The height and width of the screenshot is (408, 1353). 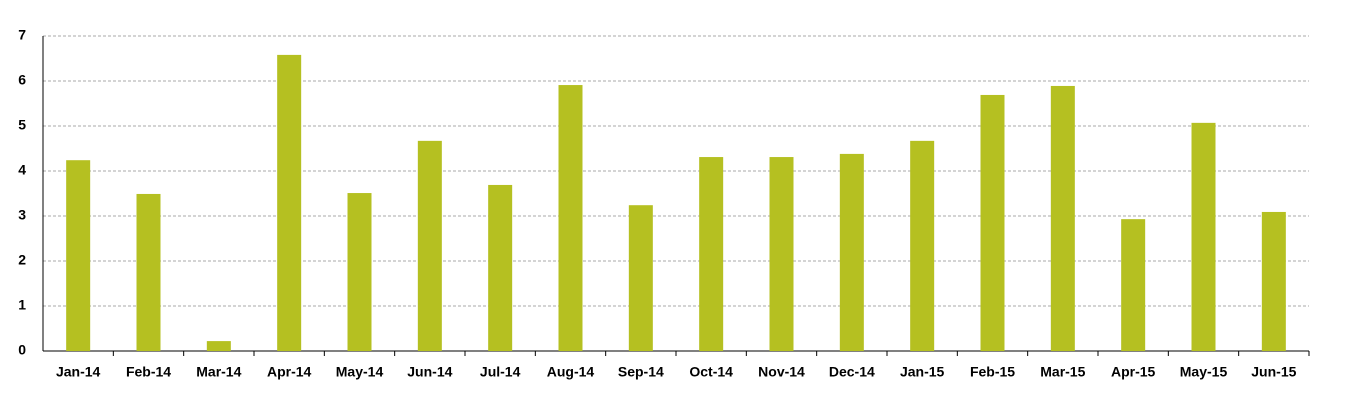 What do you see at coordinates (1062, 372) in the screenshot?
I see `x-tick-label: Mar-15` at bounding box center [1062, 372].